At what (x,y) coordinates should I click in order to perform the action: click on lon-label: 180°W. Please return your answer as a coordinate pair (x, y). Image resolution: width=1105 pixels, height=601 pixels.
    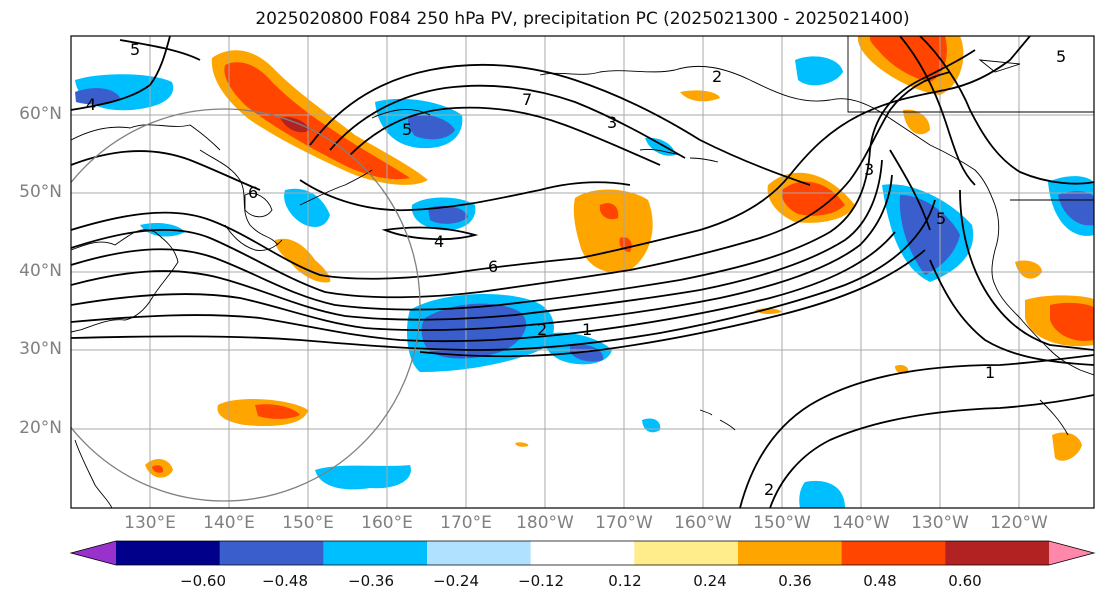
    Looking at the image, I should click on (545, 523).